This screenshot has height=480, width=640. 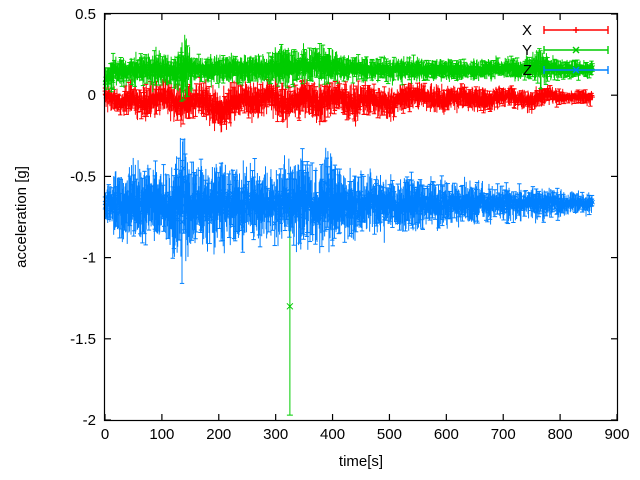 I want to click on y-tick-label: 0.5, so click(x=85, y=14).